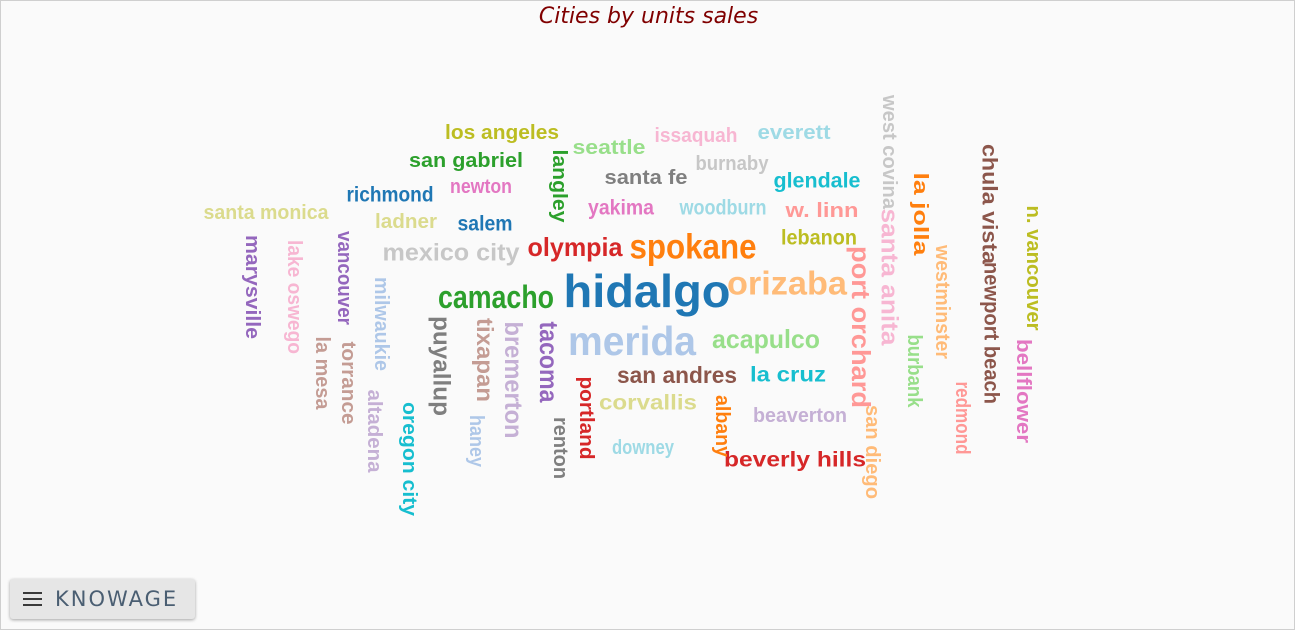 Image resolution: width=1295 pixels, height=630 pixels. Describe the element at coordinates (991, 333) in the screenshot. I see `word-newport-beach: newport beach` at that location.